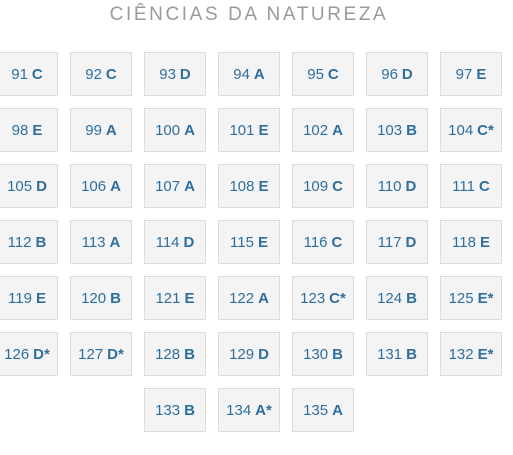 The image size is (513, 455). What do you see at coordinates (249, 14) in the screenshot?
I see `section-title: CIÊNCIAS DA NATUREZA` at bounding box center [249, 14].